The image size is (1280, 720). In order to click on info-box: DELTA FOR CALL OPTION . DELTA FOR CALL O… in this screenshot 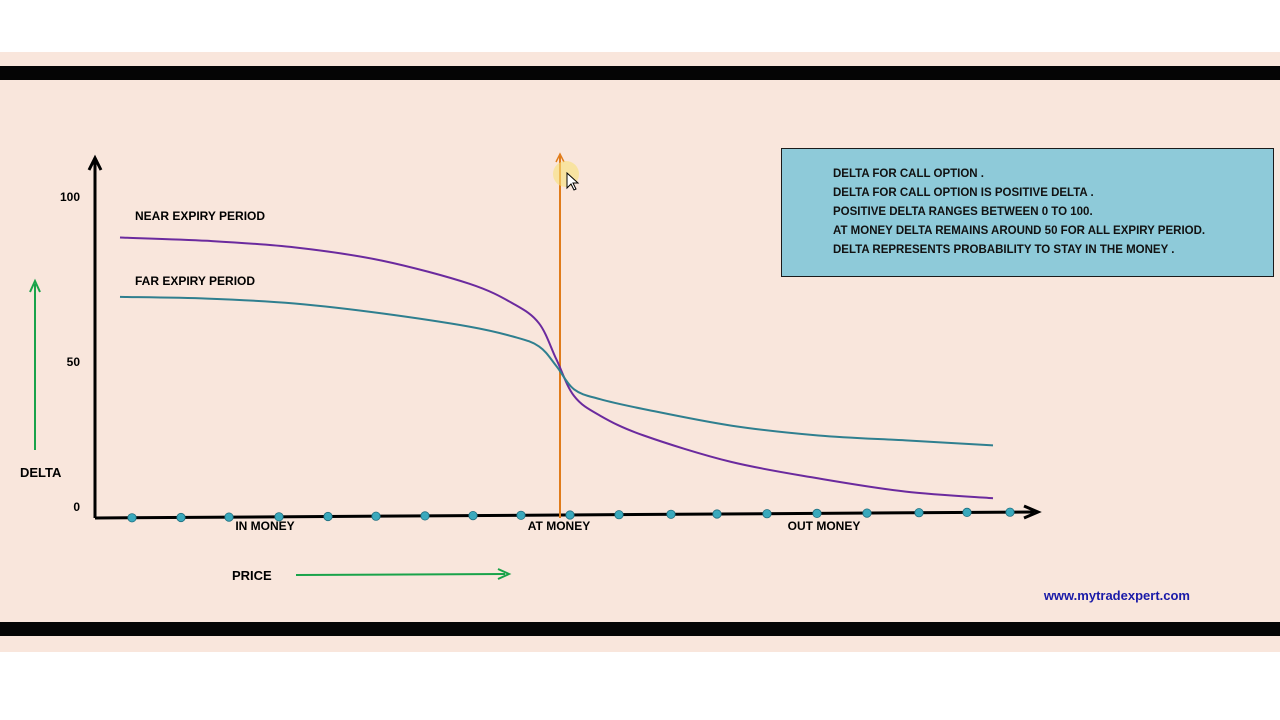, I will do `click(1027, 212)`.